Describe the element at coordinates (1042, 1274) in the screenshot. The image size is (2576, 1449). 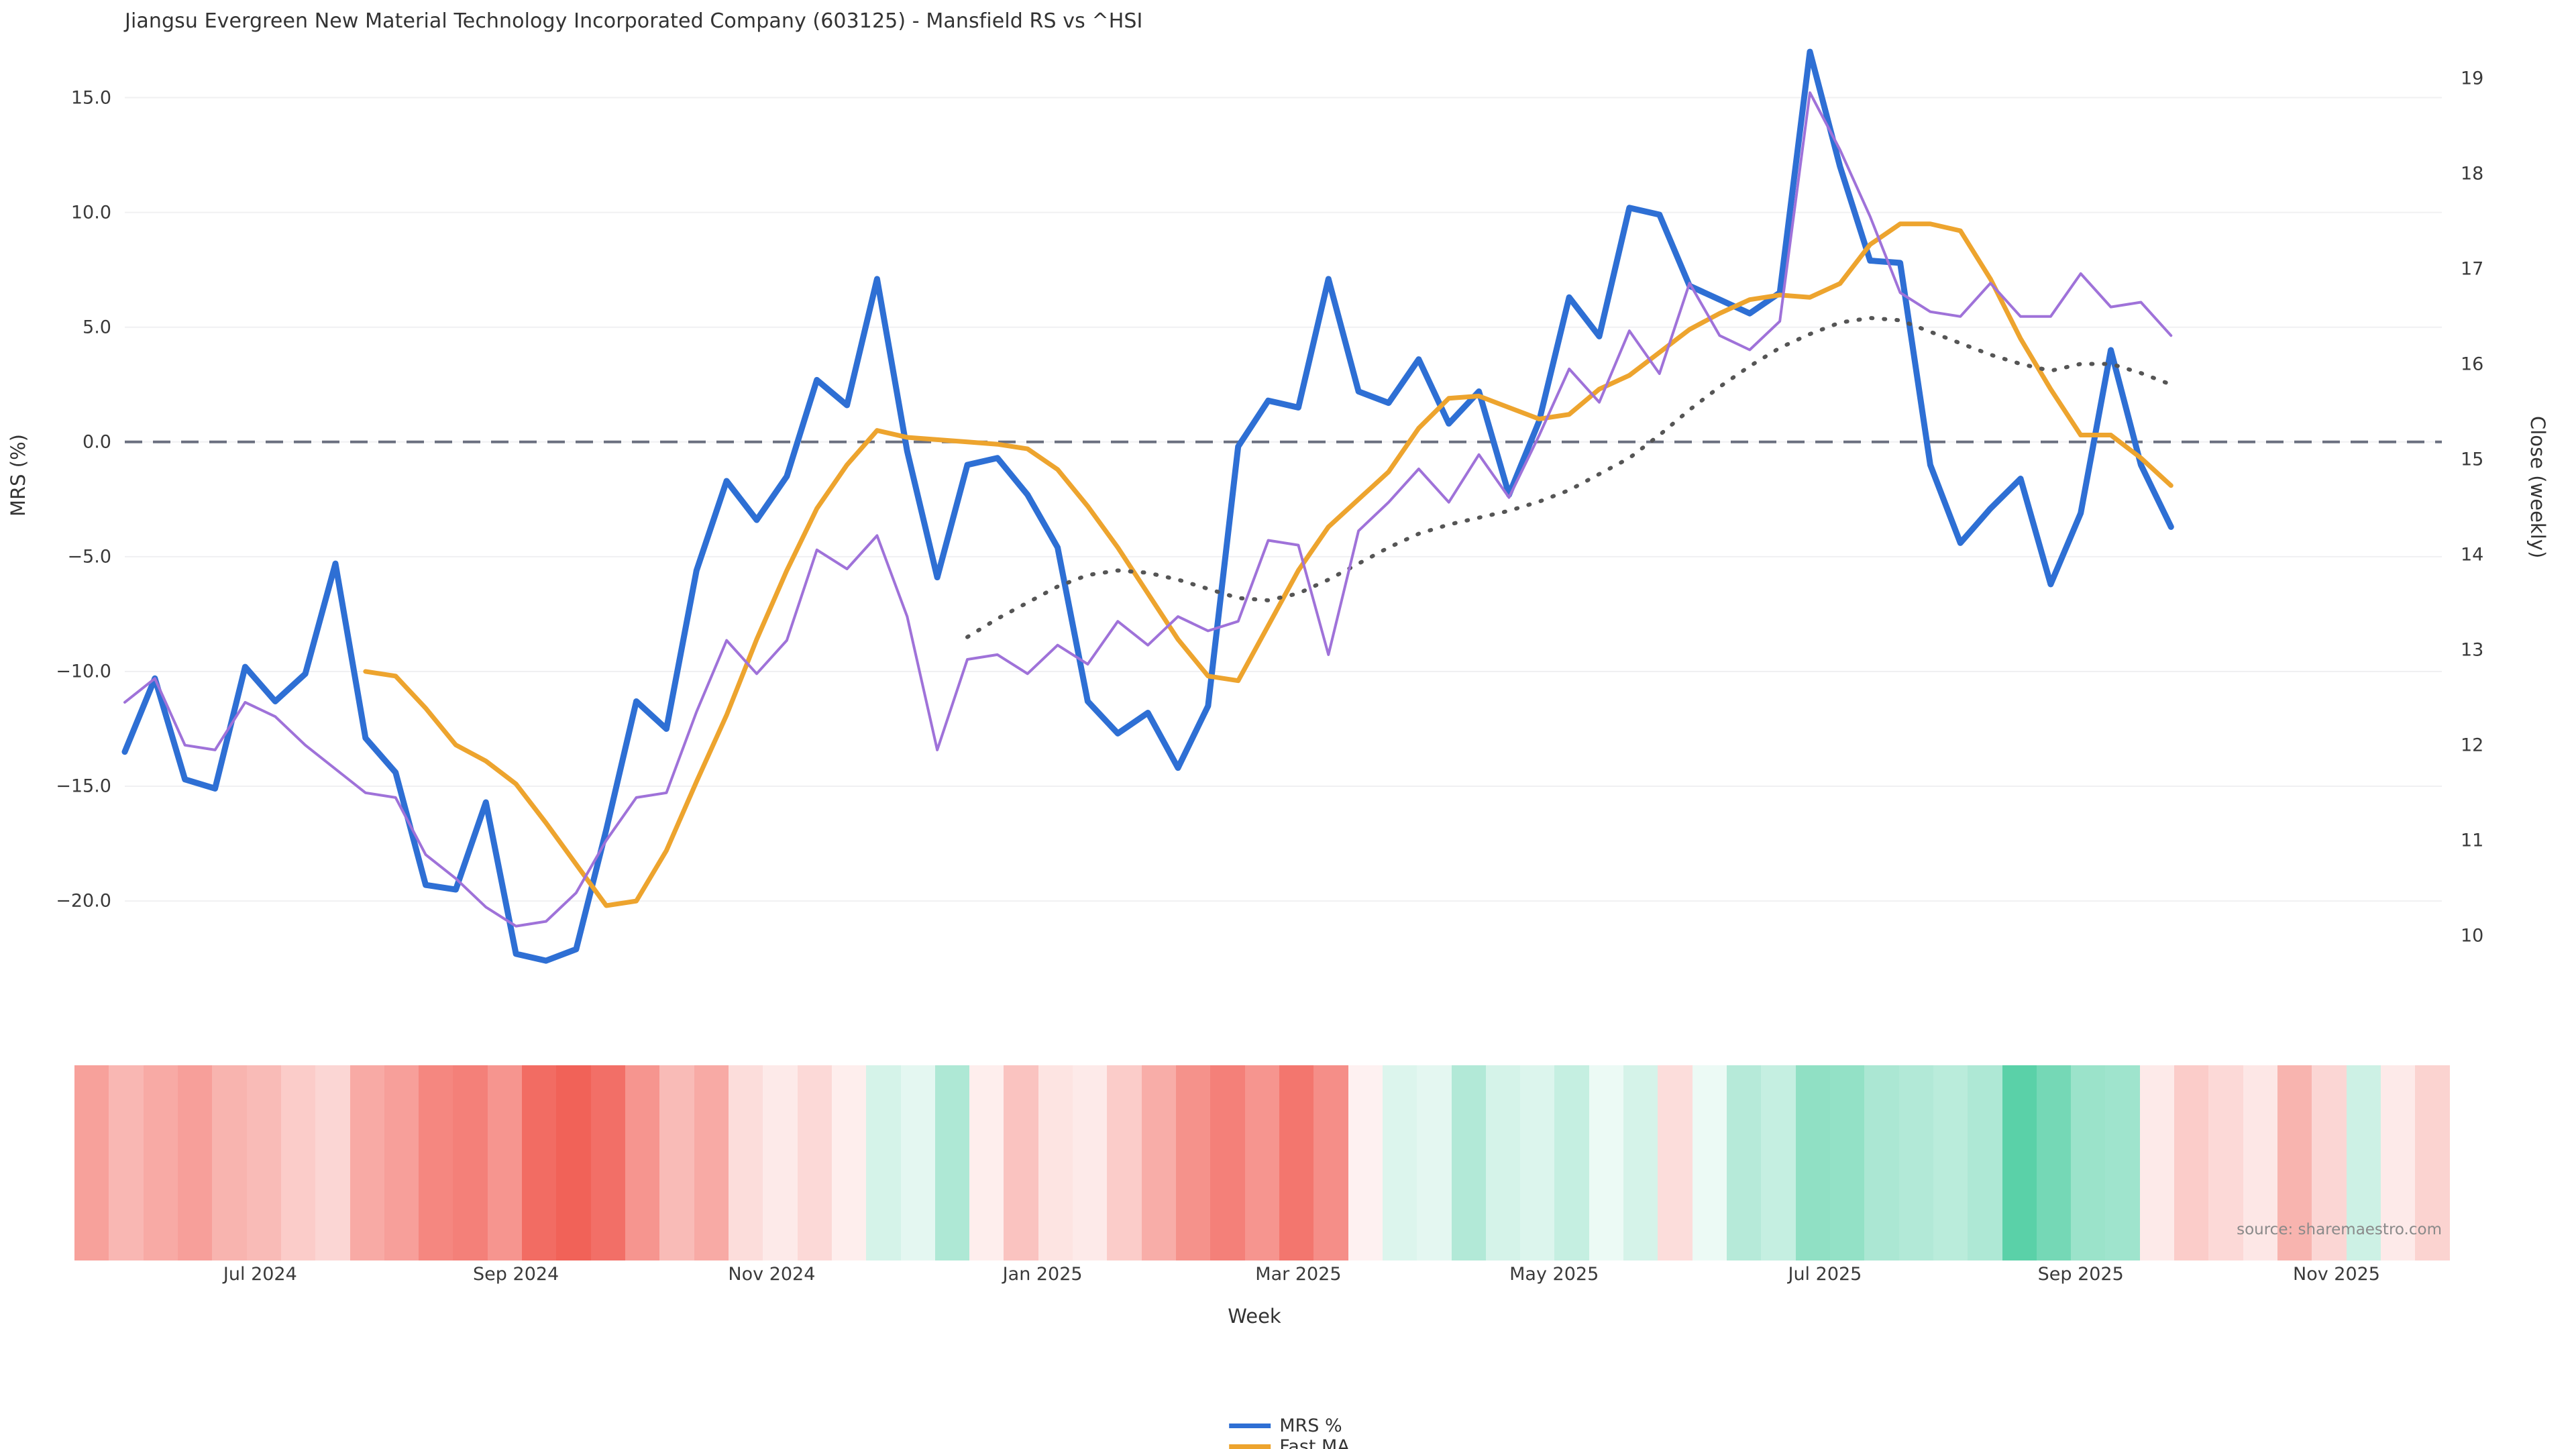
I see `x-axis-tick: Jan 2025` at that location.